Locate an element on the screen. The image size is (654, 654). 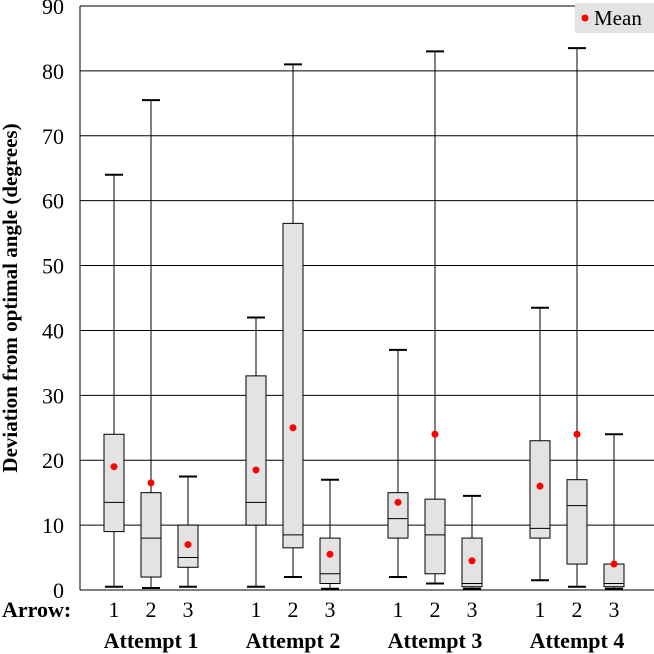
y-tick-label: 20 is located at coordinates (53, 460).